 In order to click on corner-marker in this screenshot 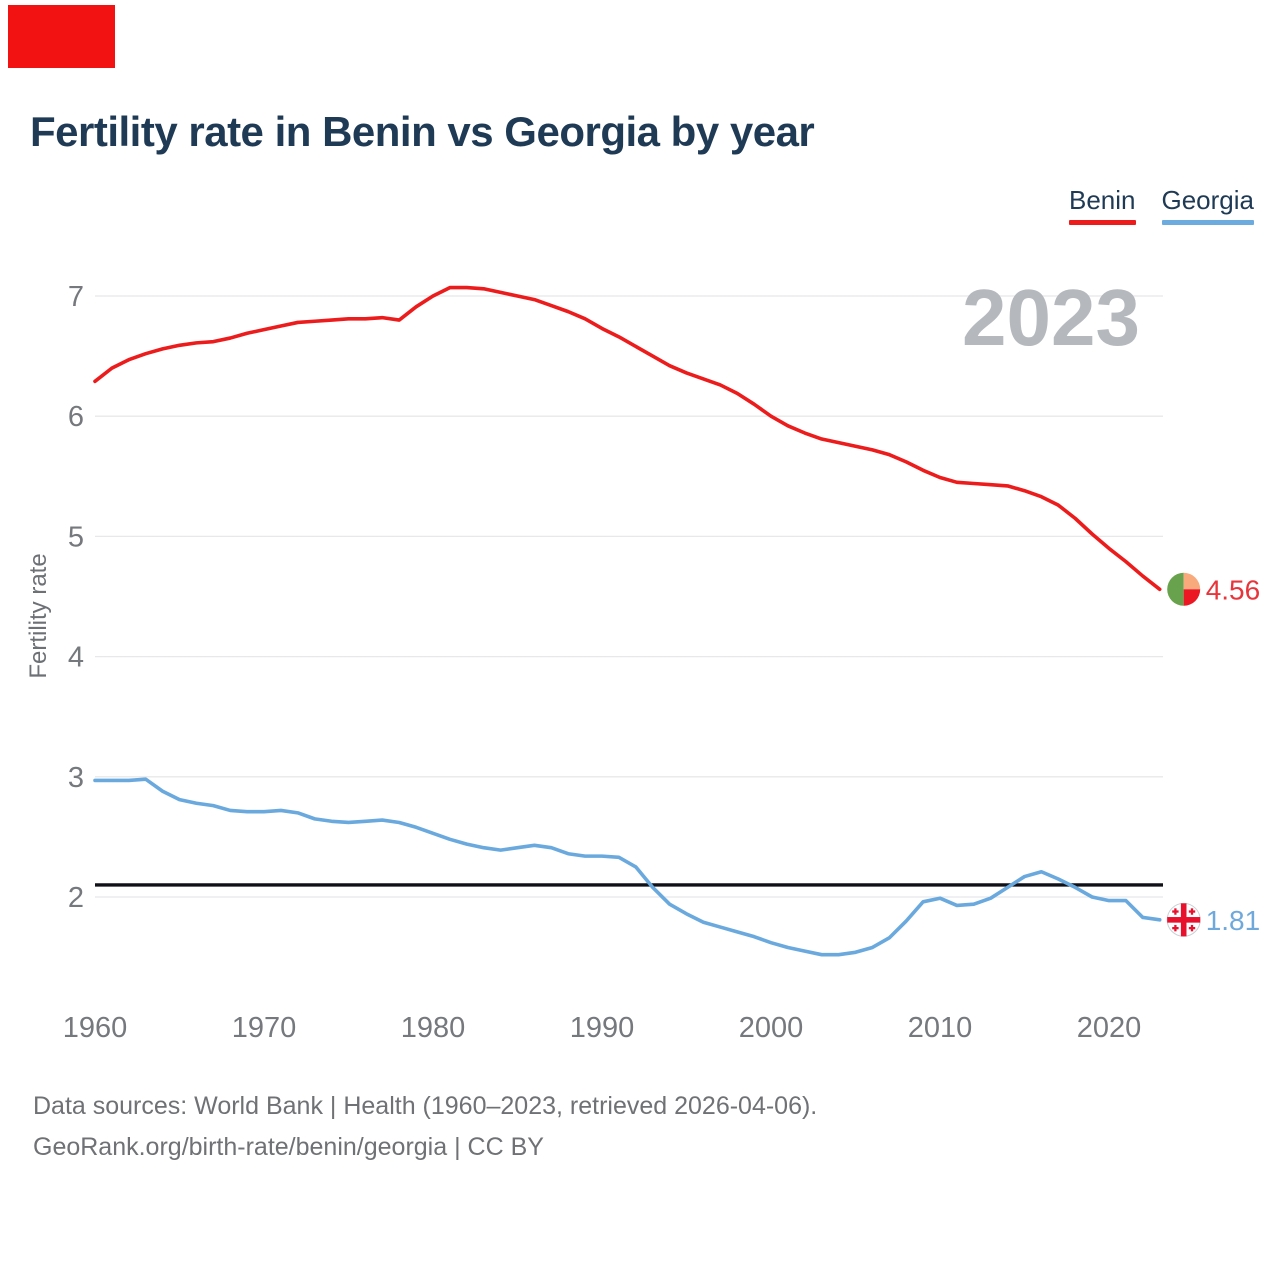, I will do `click(61, 36)`.